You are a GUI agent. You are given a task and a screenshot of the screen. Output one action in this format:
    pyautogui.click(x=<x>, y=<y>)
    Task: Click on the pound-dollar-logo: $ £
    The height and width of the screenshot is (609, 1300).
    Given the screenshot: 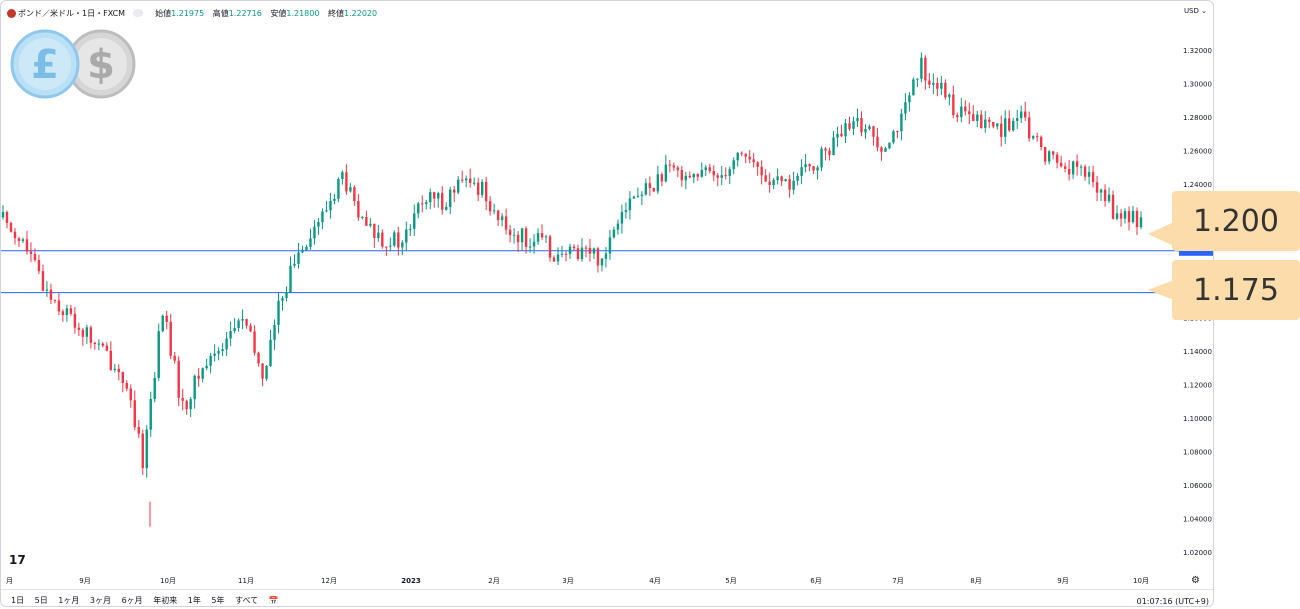 What is the action you would take?
    pyautogui.click(x=73, y=64)
    